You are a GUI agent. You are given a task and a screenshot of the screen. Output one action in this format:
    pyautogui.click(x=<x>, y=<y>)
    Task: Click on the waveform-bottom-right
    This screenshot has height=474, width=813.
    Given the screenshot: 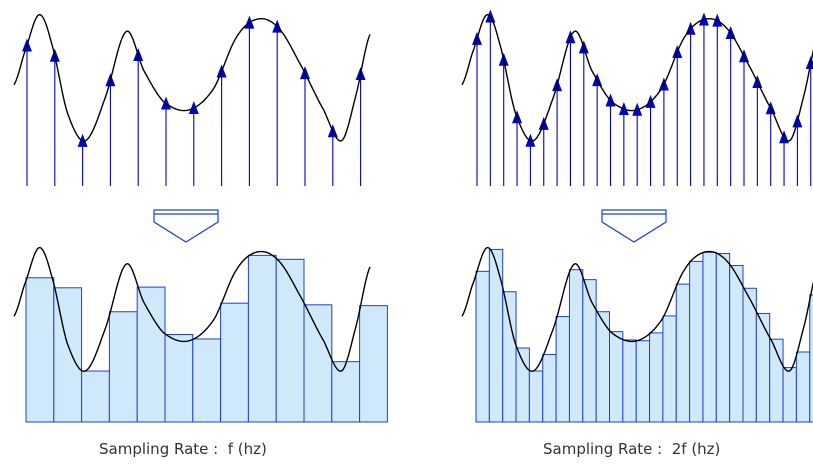 What is the action you would take?
    pyautogui.click(x=637, y=309)
    